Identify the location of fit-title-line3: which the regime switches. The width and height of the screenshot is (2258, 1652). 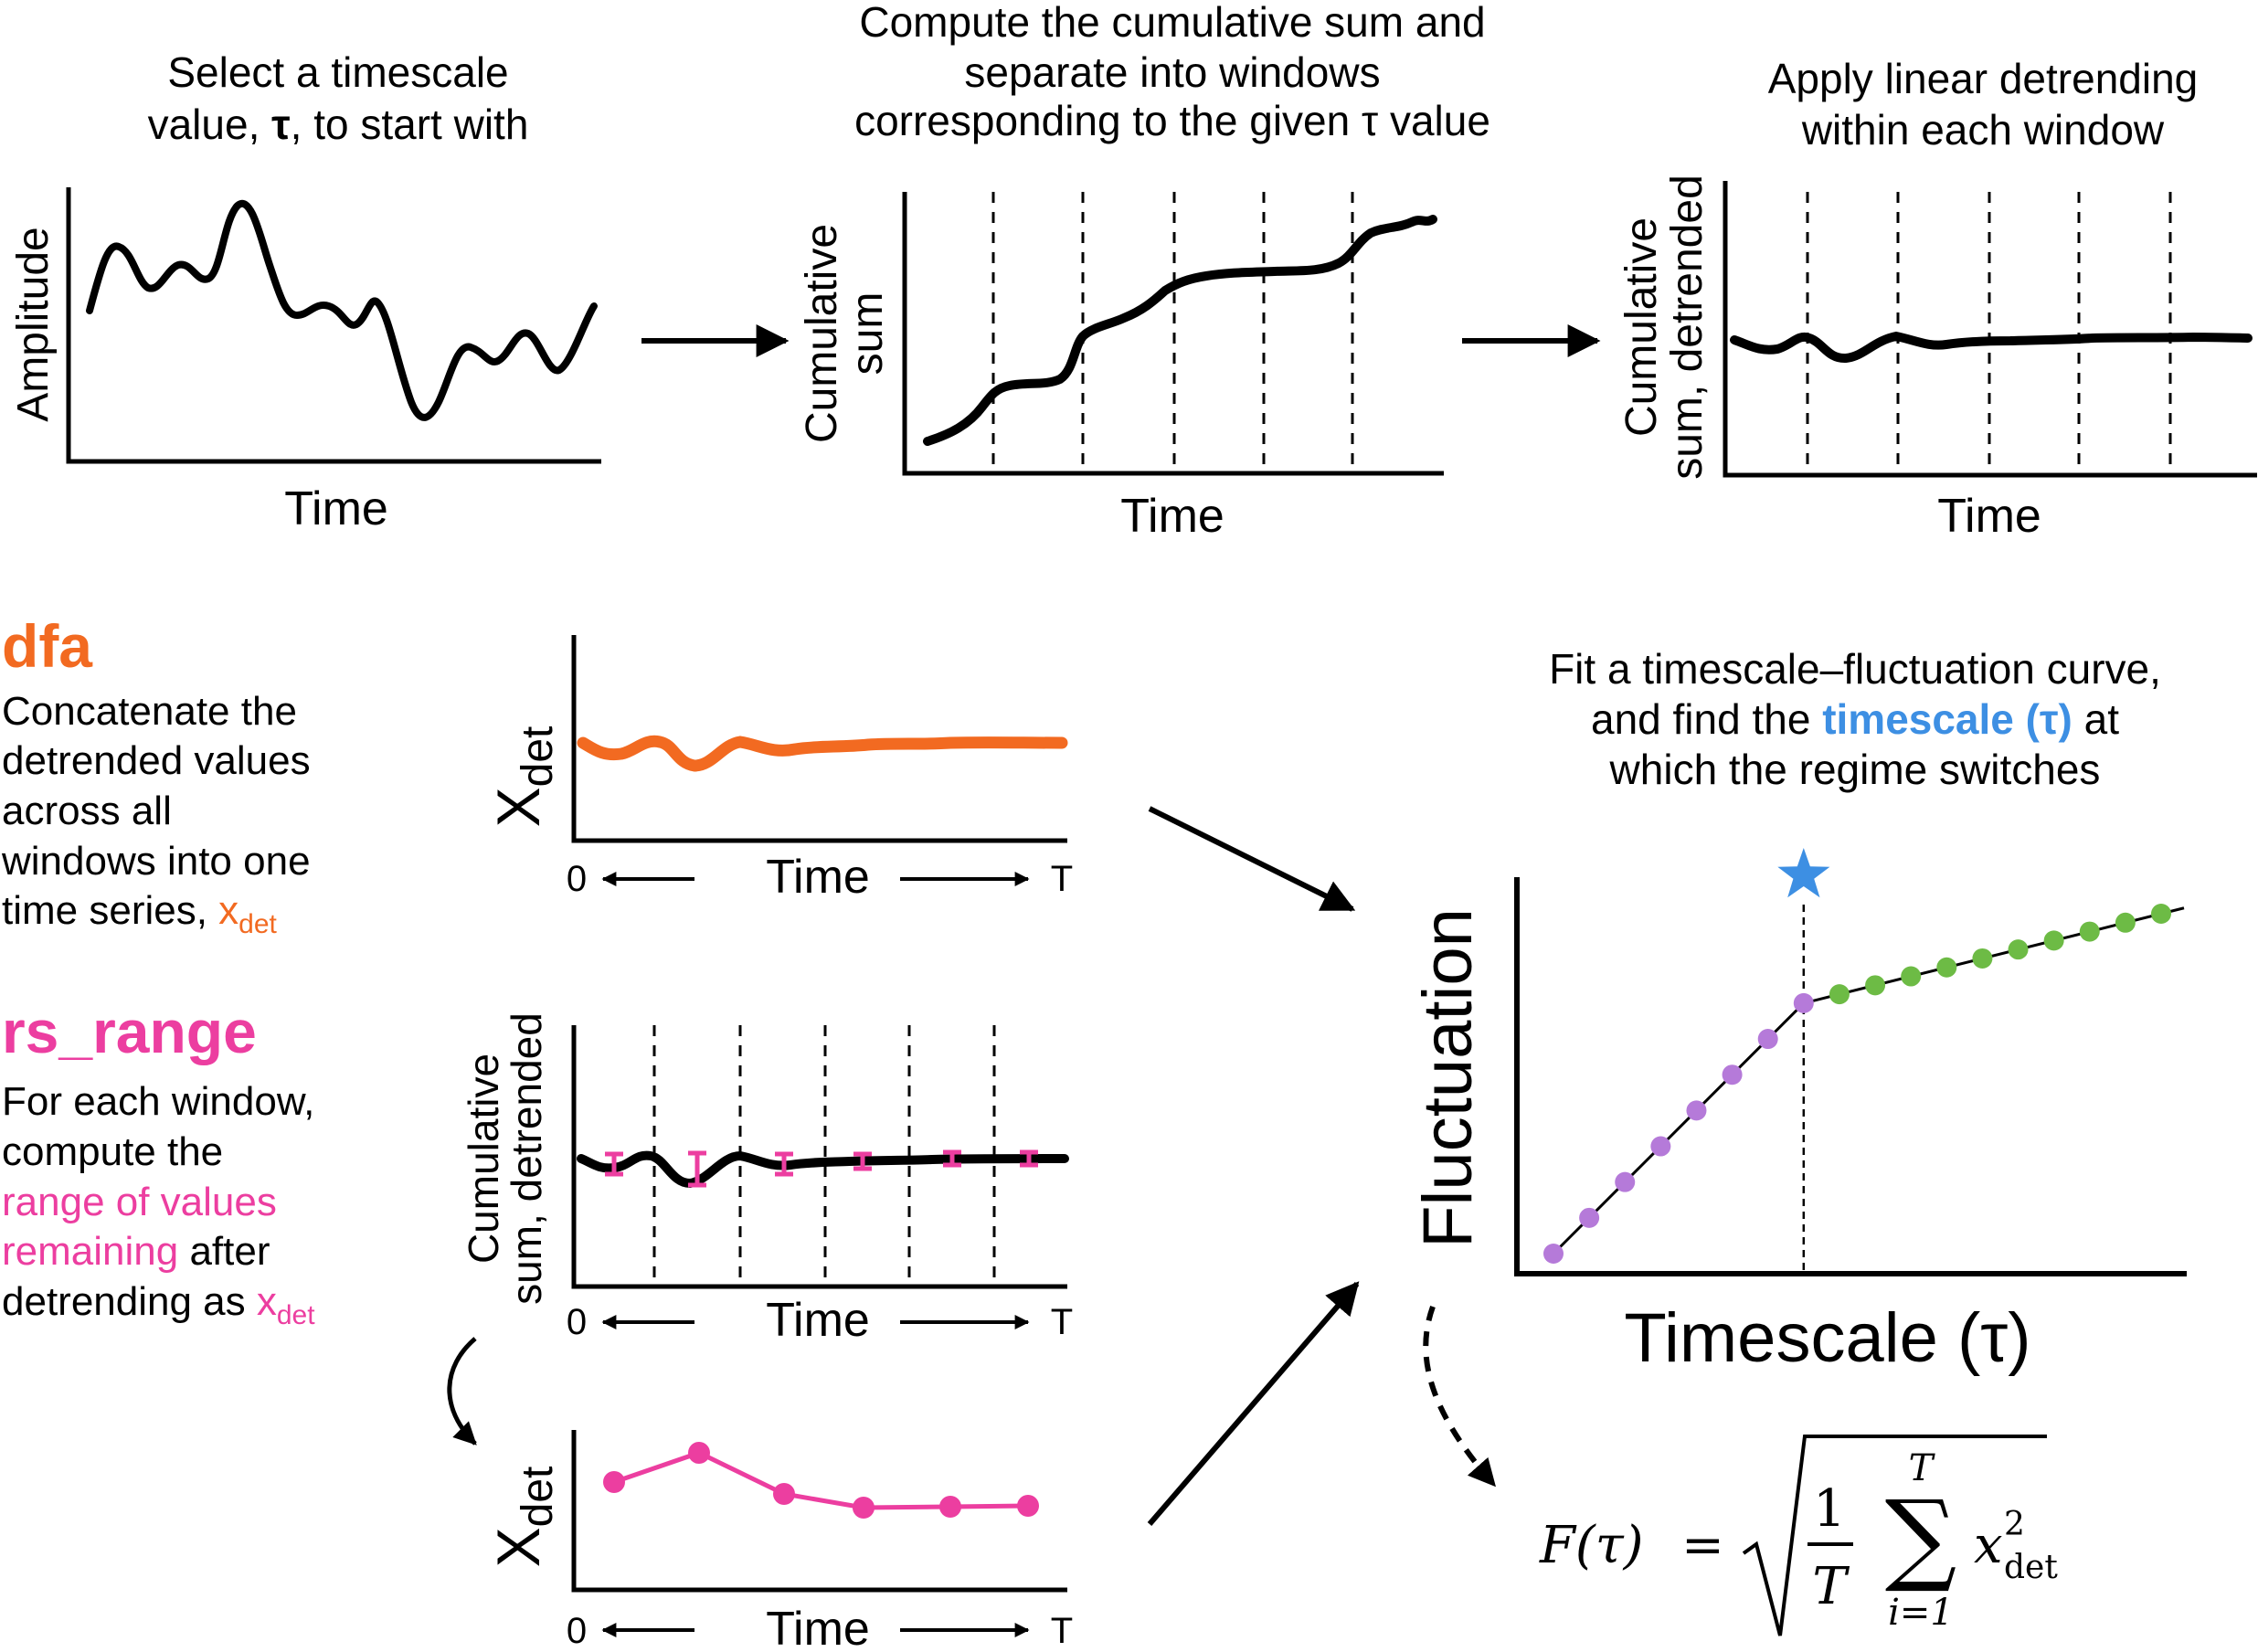
(1855, 769).